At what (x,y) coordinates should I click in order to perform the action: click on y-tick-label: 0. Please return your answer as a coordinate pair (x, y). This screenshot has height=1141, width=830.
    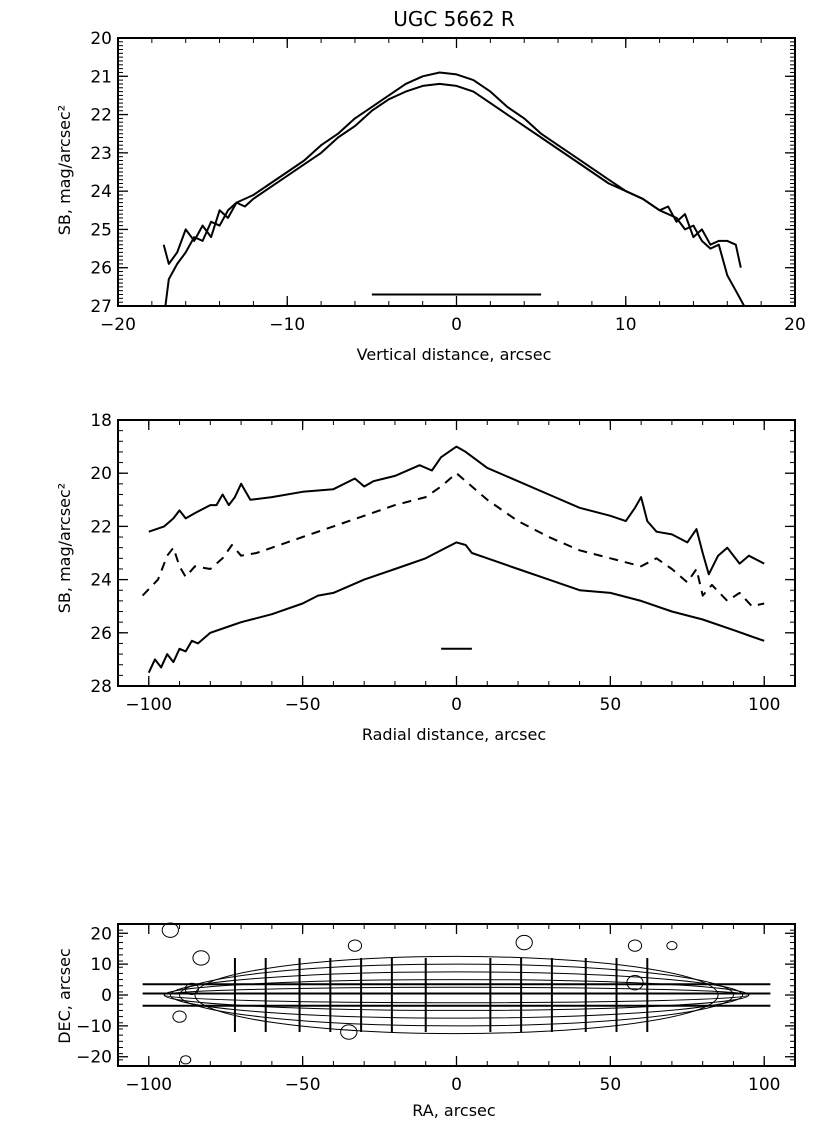
    Looking at the image, I should click on (106, 996).